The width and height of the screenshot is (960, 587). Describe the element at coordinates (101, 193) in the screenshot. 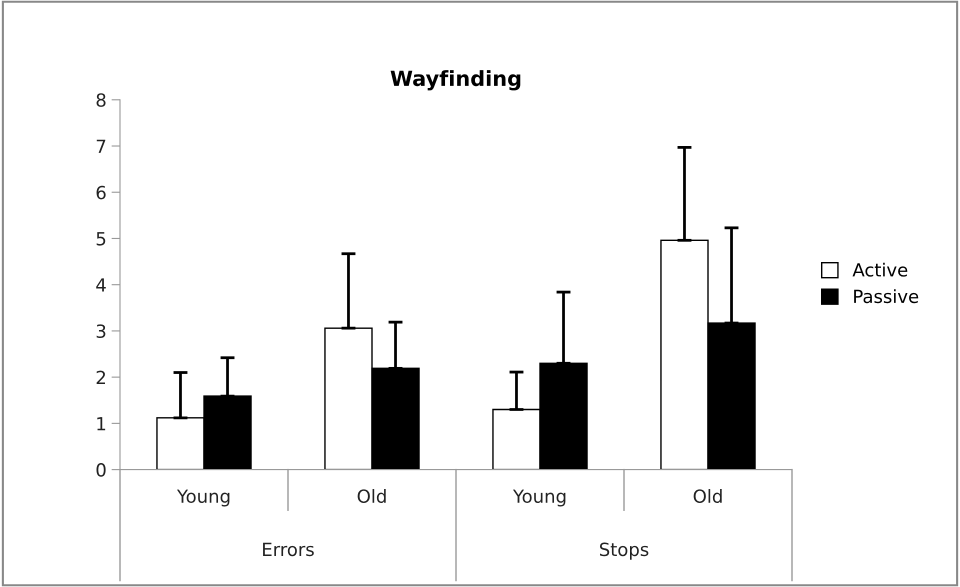

I see `y-tick-label: 6` at that location.